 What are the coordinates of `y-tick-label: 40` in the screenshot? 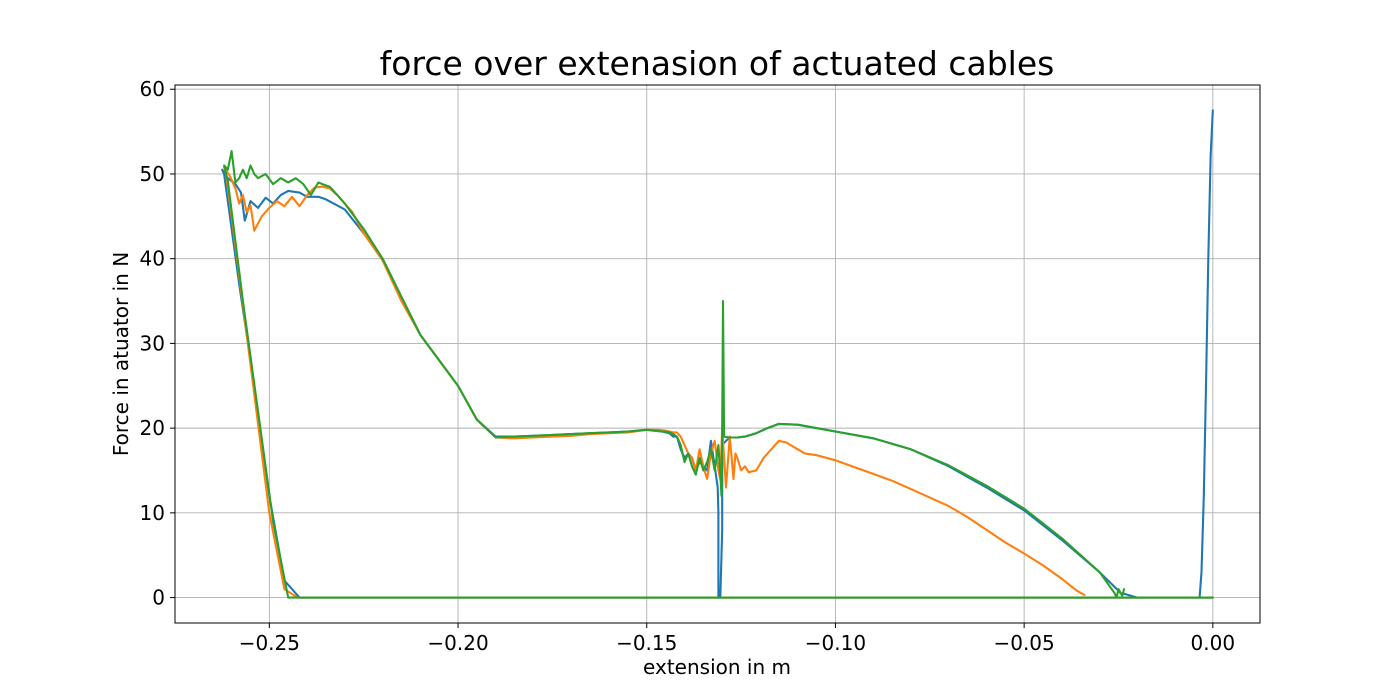 It's located at (152, 259).